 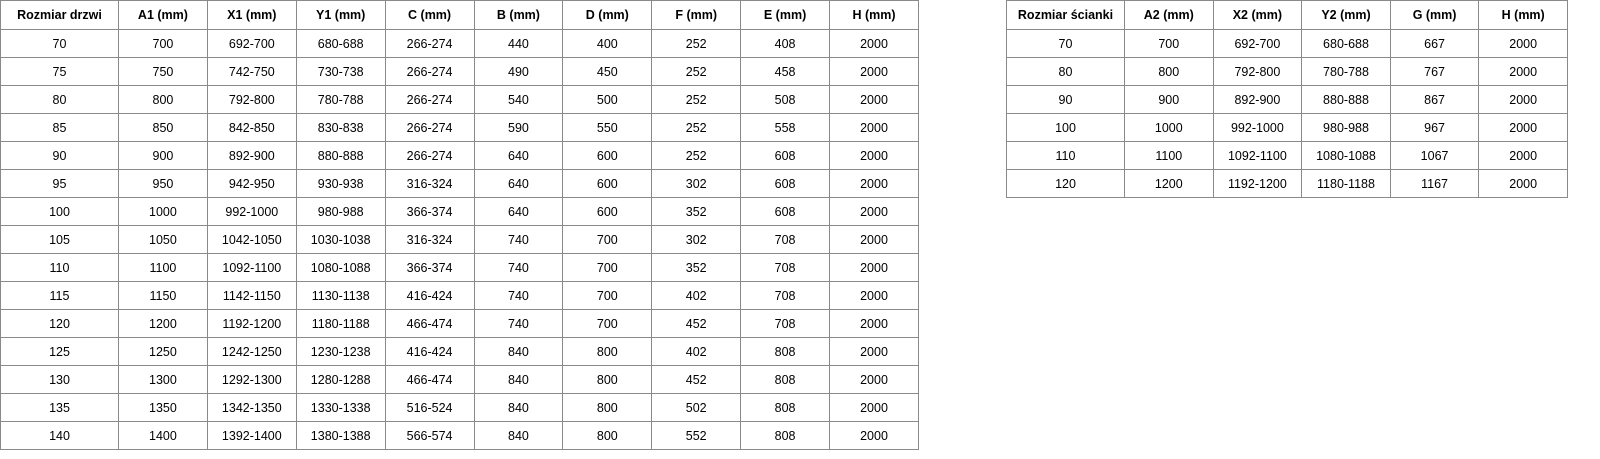 I want to click on table-cell: 1400, so click(x=163, y=435).